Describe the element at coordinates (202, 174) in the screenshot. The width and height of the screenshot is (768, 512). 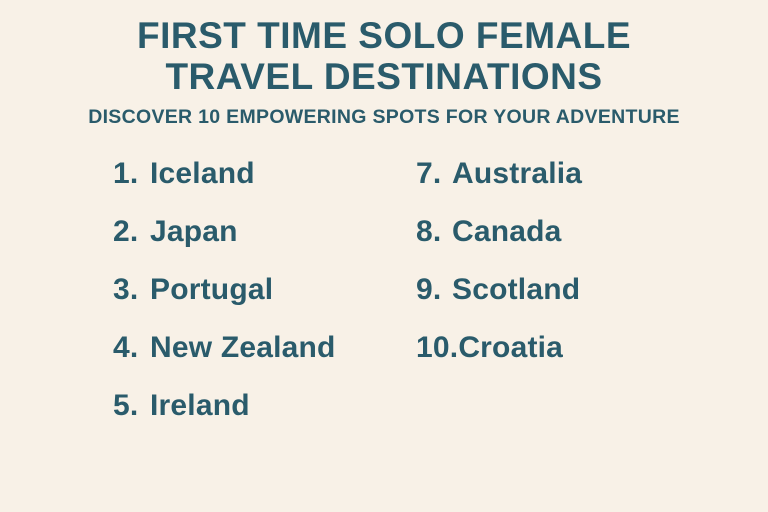
I see `destination-name: Iceland` at that location.